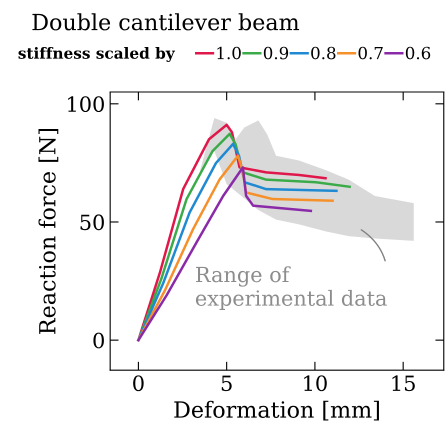 The image size is (446, 436). Describe the element at coordinates (97, 54) in the screenshot. I see `legend-title: stiffness scaled by` at that location.